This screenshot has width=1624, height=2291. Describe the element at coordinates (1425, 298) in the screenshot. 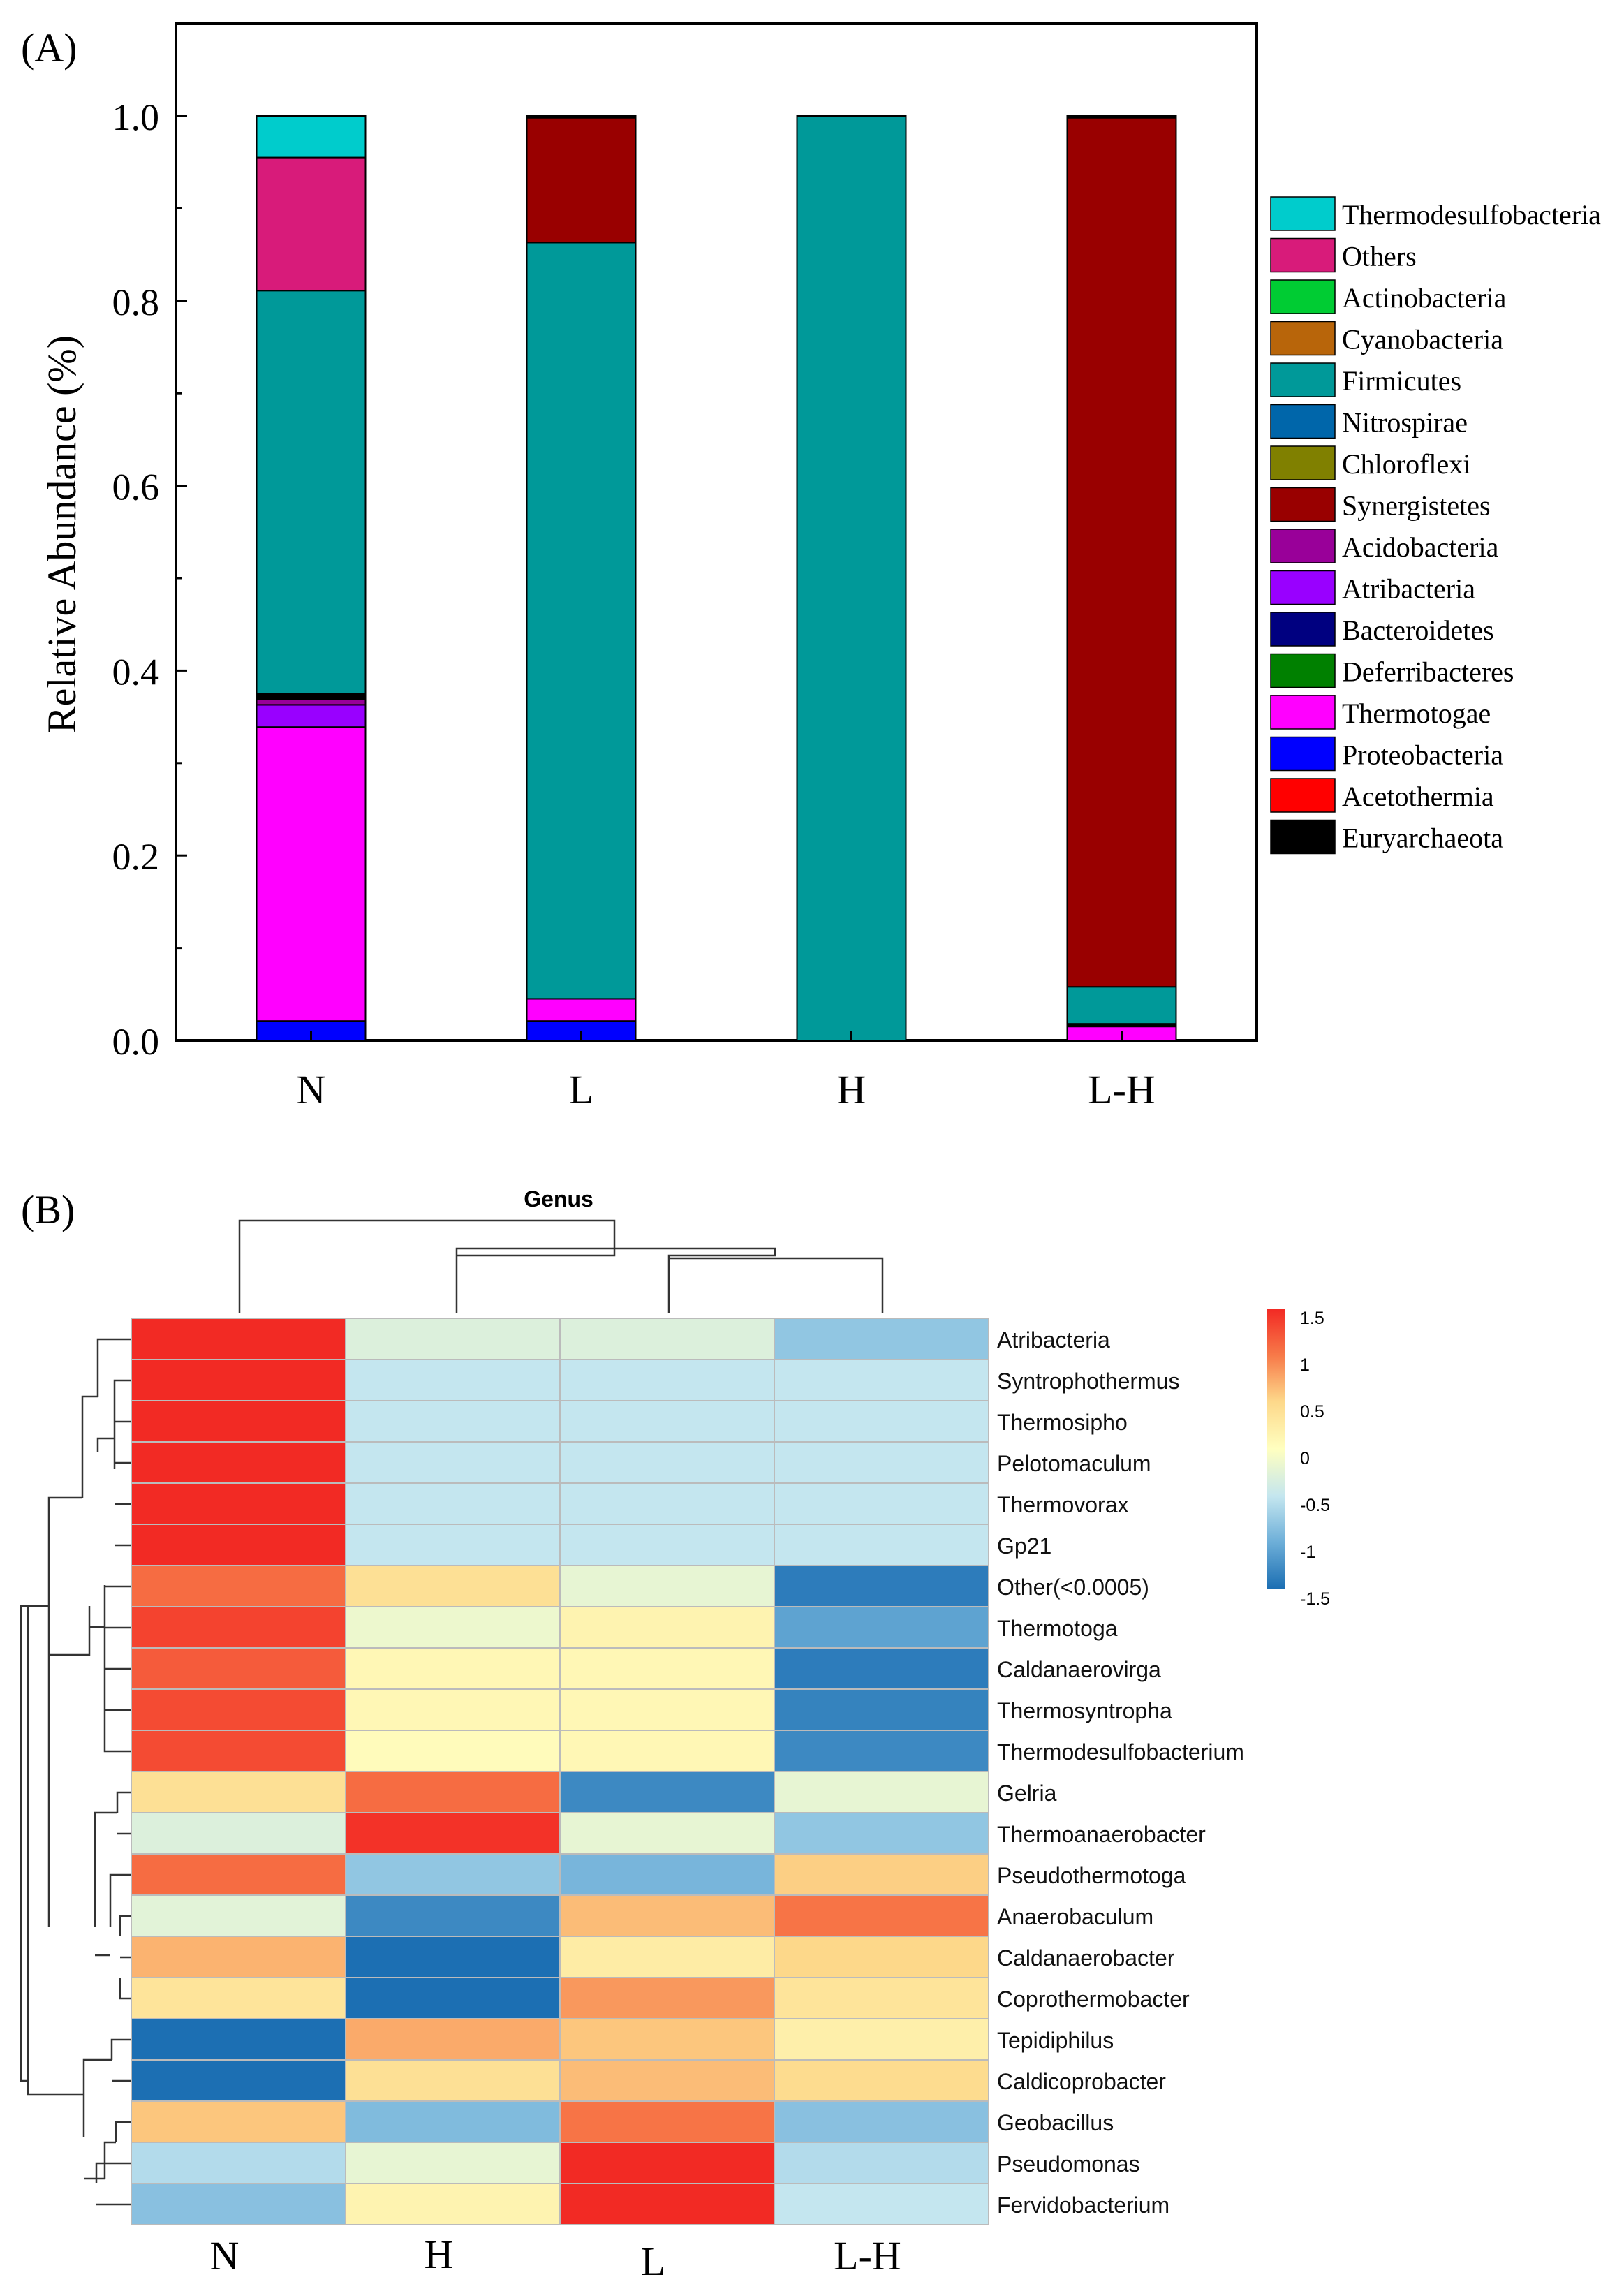

I see `legend-label: Actinobacteria` at that location.